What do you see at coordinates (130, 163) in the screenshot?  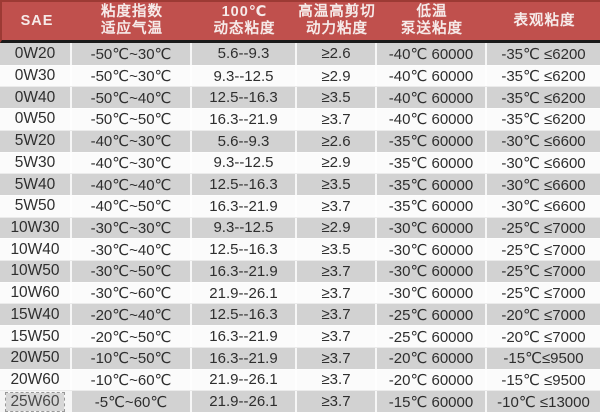 I see `value-cell: -40℃~30℃` at bounding box center [130, 163].